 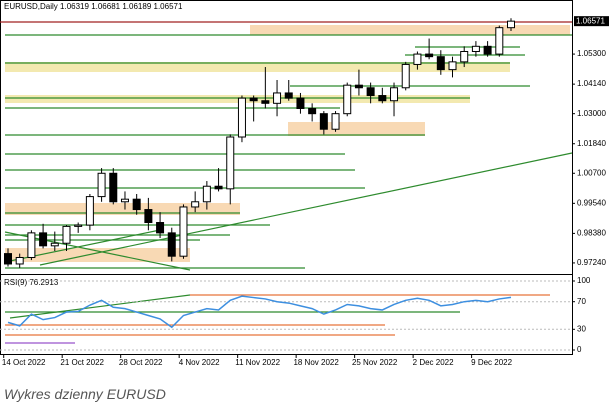 I want to click on y-tick-label: 1.05300, so click(x=591, y=53).